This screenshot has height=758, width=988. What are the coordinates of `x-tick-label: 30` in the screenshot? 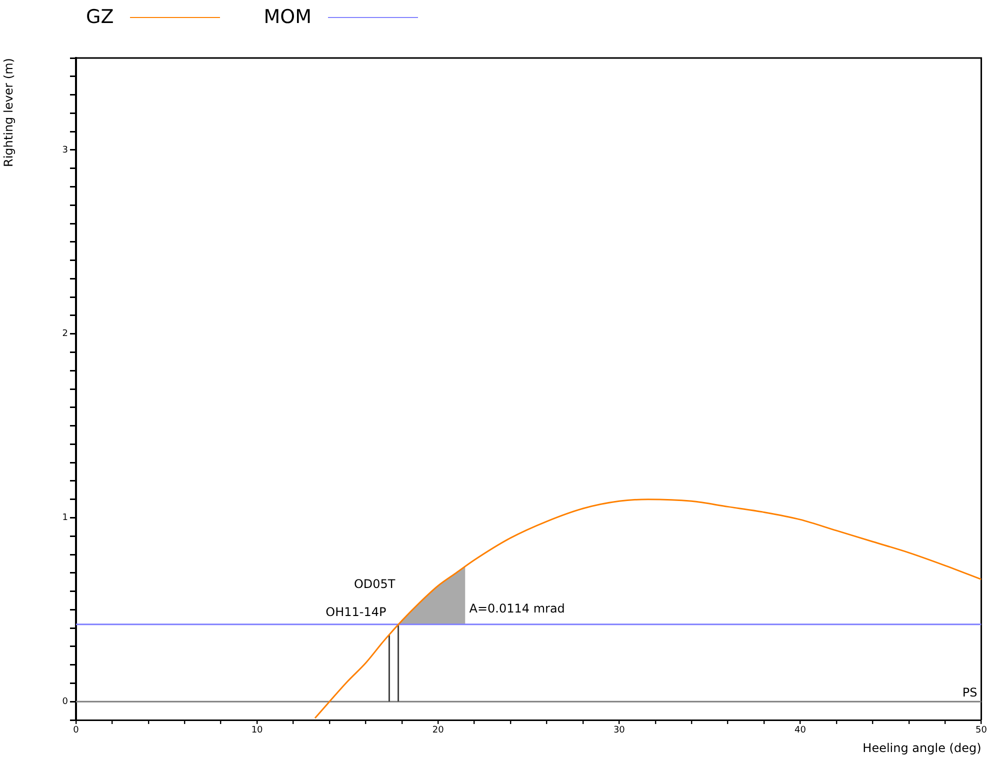 It's located at (619, 731).